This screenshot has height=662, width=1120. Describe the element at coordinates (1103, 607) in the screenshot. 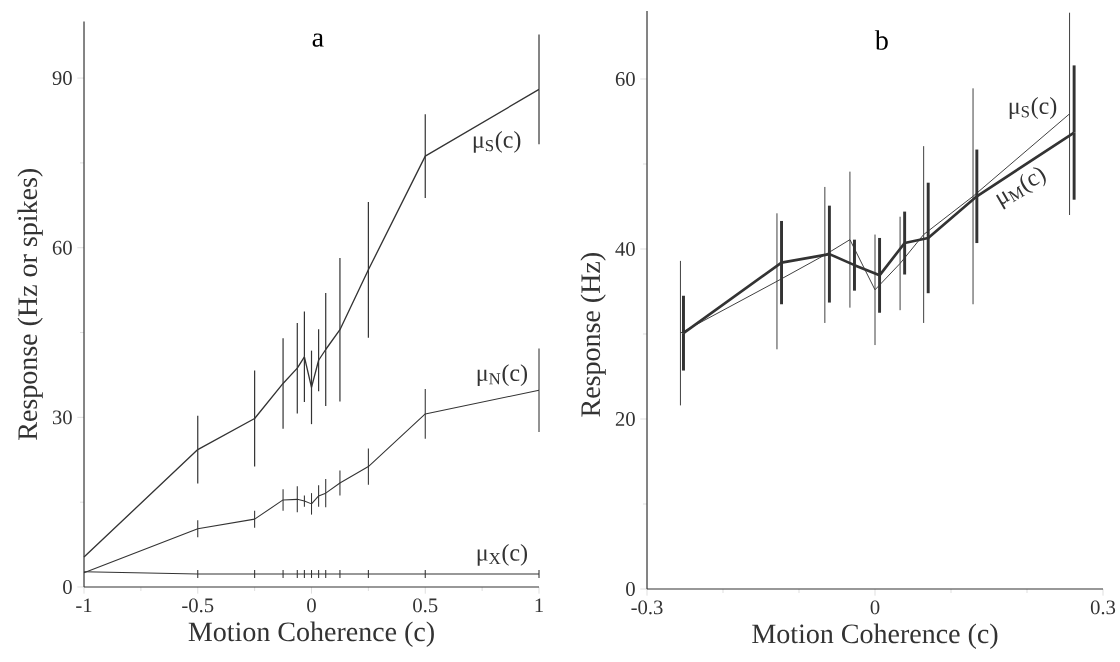

I see `x-tick-label: 0.3` at that location.